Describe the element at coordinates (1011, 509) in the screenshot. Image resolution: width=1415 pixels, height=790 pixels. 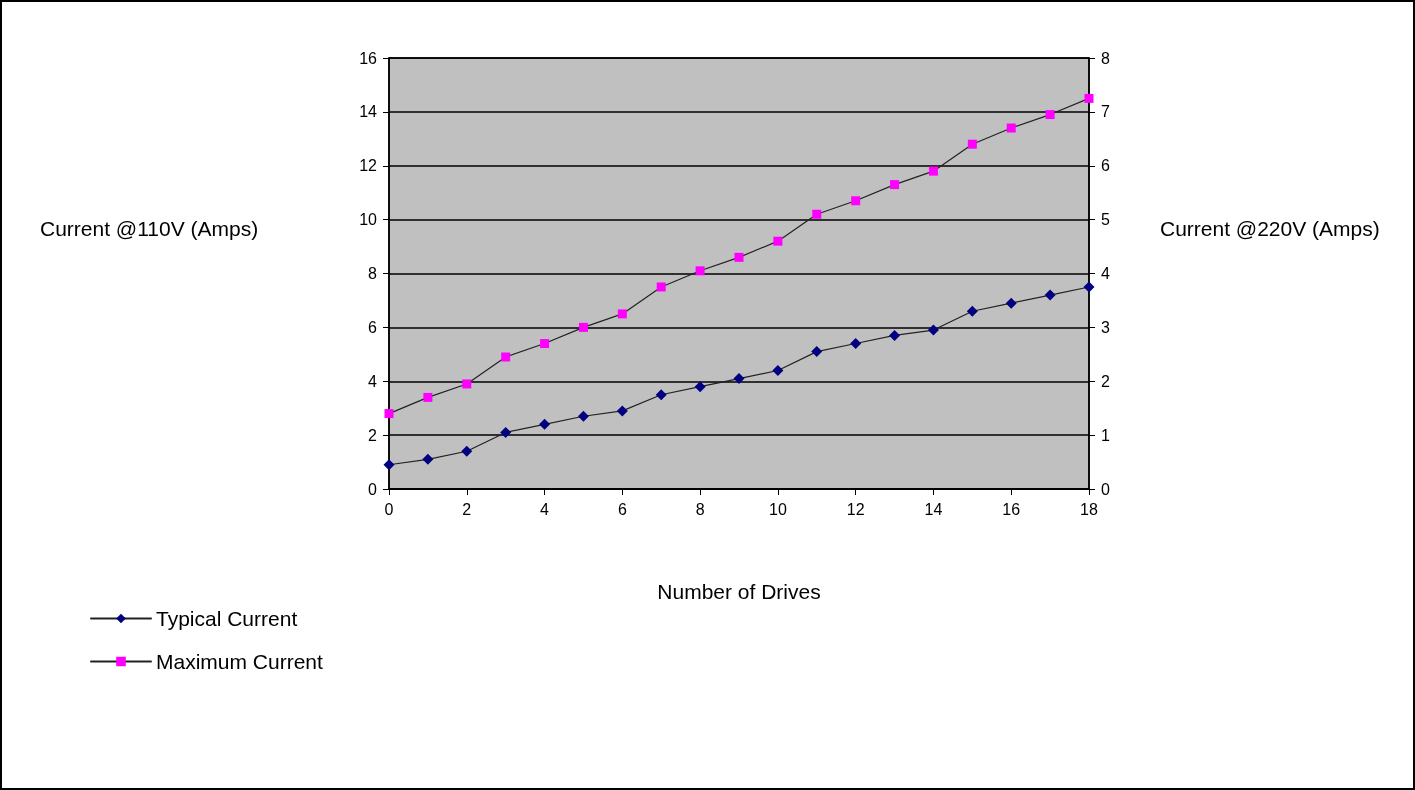
I see `x-tick-label: 16` at that location.